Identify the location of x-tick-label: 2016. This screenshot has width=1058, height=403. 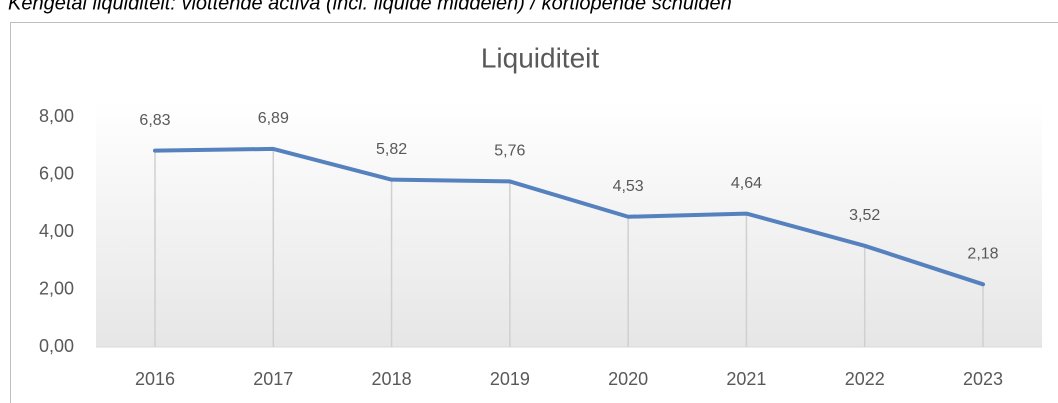
(155, 379).